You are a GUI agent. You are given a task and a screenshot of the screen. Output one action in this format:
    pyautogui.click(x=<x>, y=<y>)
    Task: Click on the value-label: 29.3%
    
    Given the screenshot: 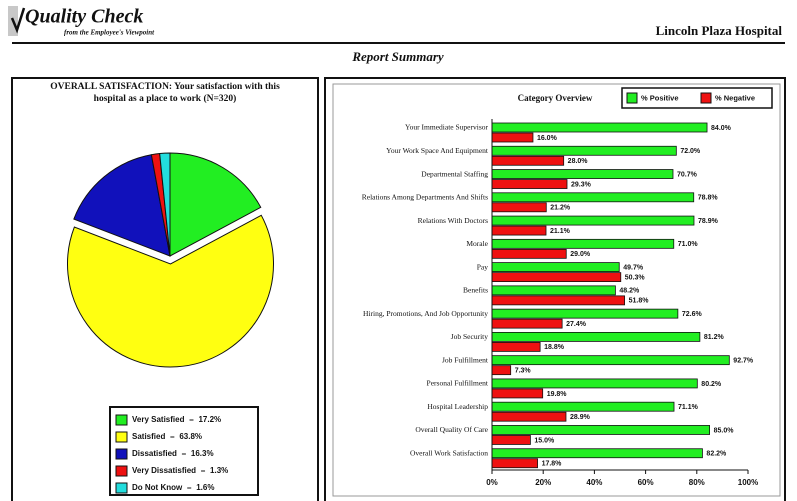 What is the action you would take?
    pyautogui.click(x=581, y=184)
    